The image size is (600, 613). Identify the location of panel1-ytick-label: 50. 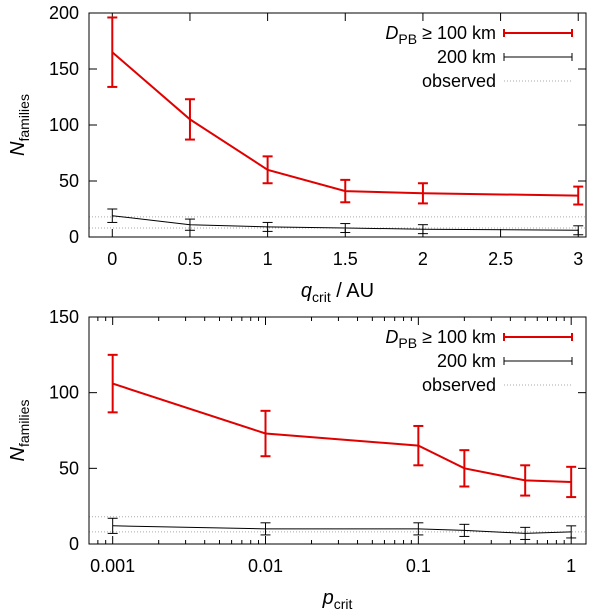
(69, 181).